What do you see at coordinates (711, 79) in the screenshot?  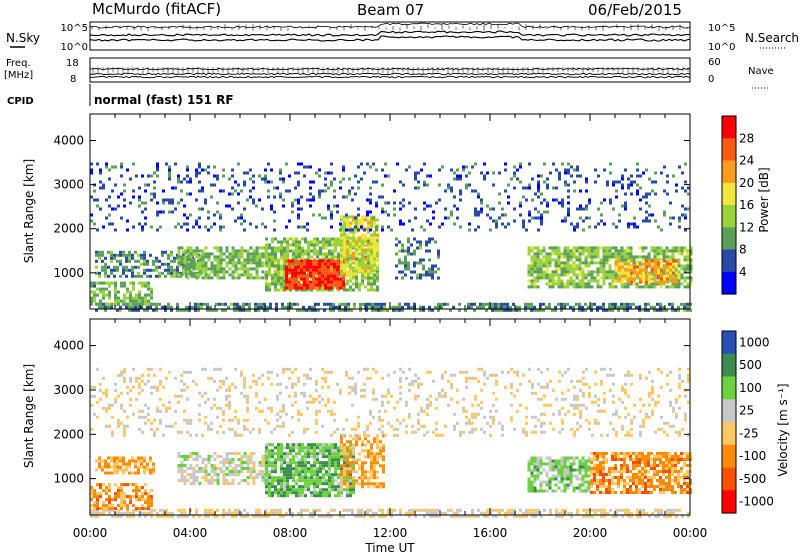 I see `nave-tick-low: 0` at bounding box center [711, 79].